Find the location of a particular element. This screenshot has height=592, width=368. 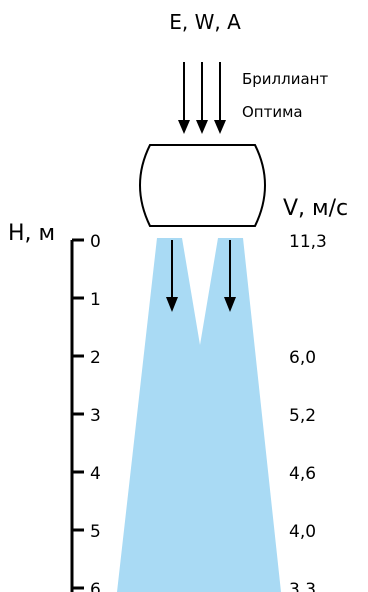

velocity-value-label: 4,0 is located at coordinates (302, 532).